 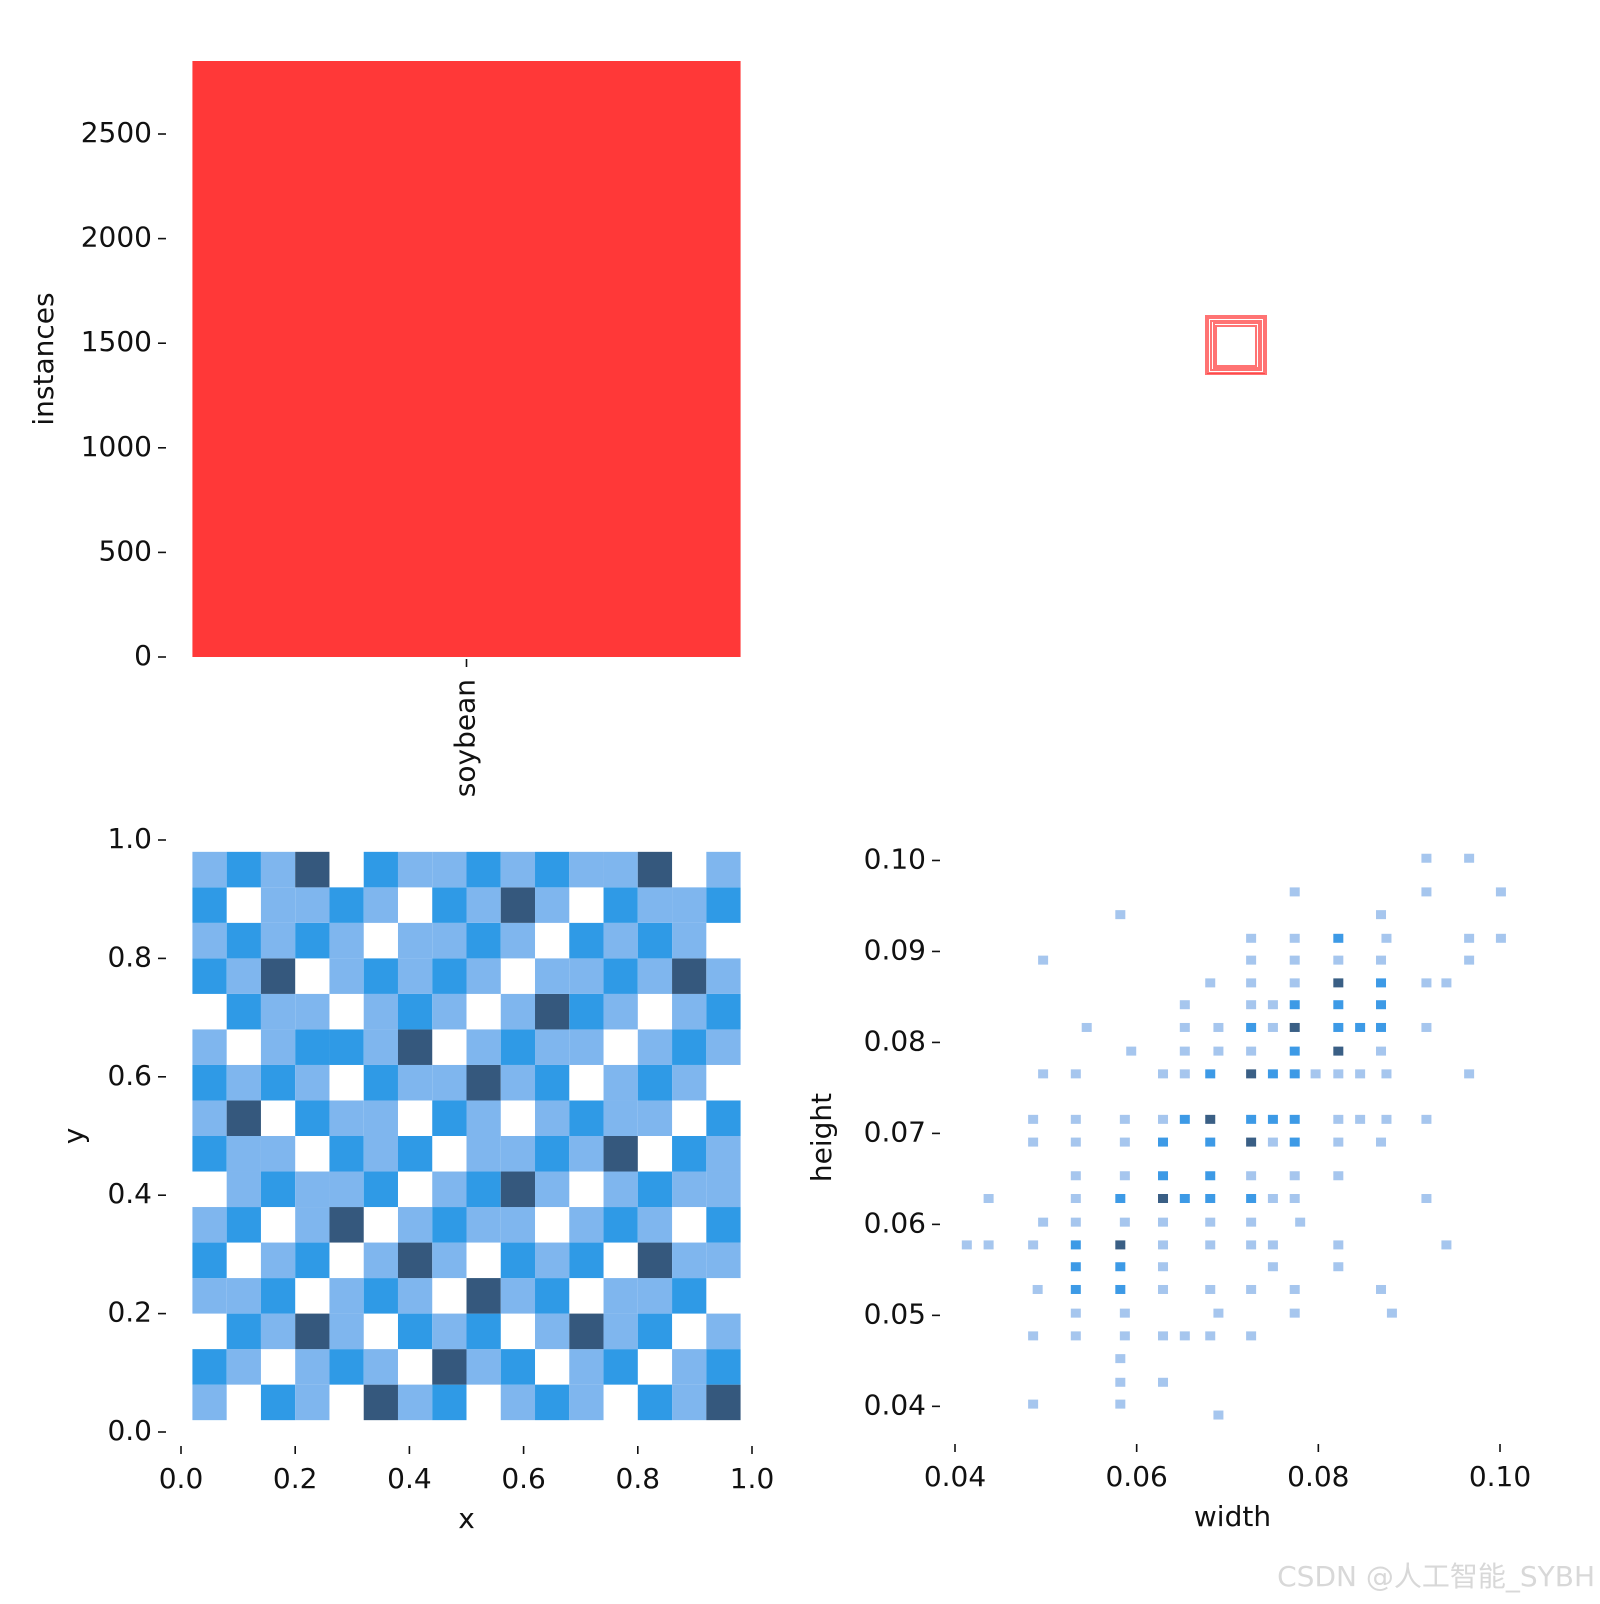 What do you see at coordinates (116, 132) in the screenshot?
I see `y-tick-label: 2500` at bounding box center [116, 132].